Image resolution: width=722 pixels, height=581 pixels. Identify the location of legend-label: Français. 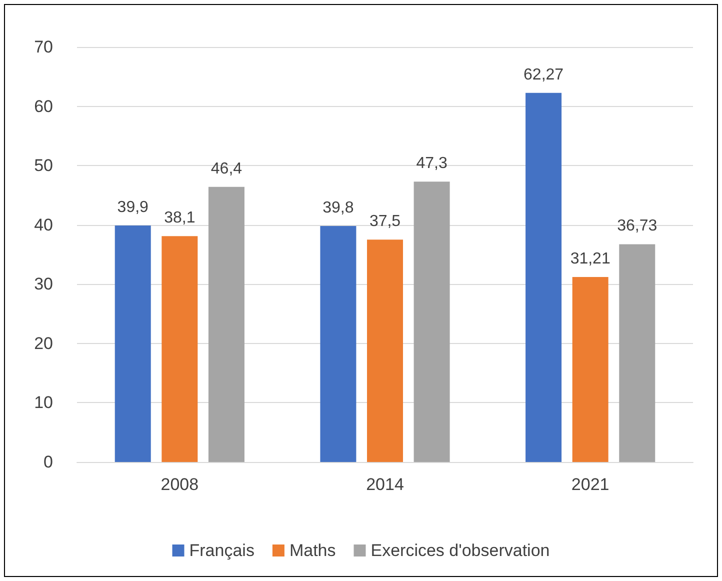
(221, 550).